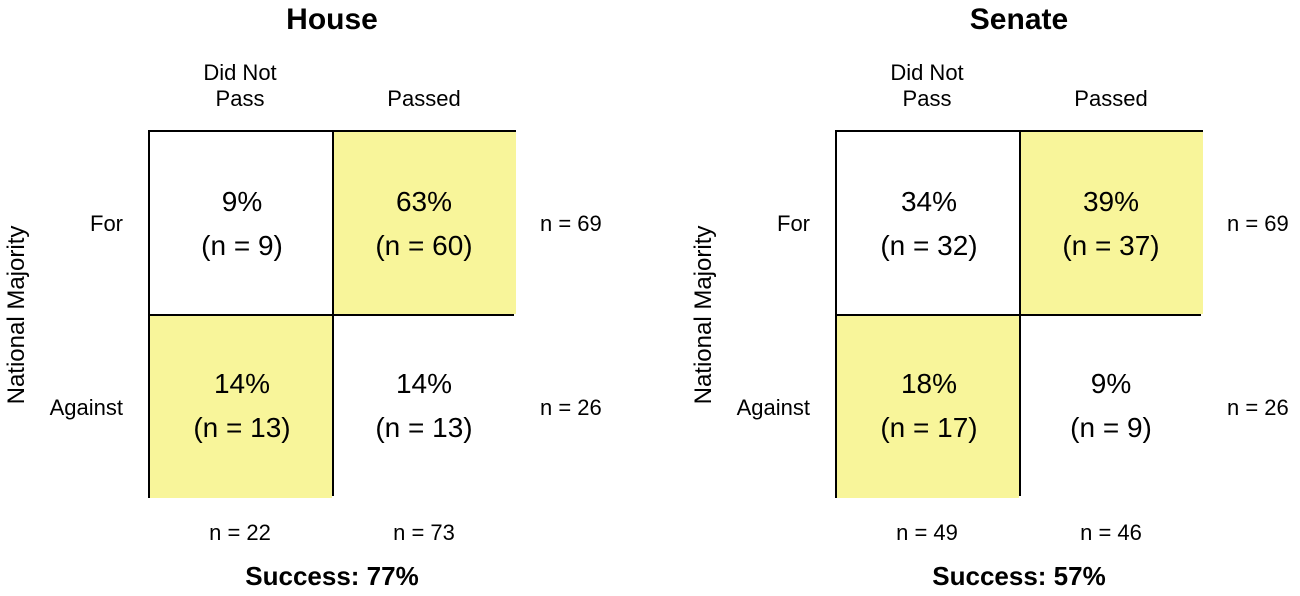 Image resolution: width=1300 pixels, height=596 pixels. I want to click on cell-percent: 63%, so click(424, 201).